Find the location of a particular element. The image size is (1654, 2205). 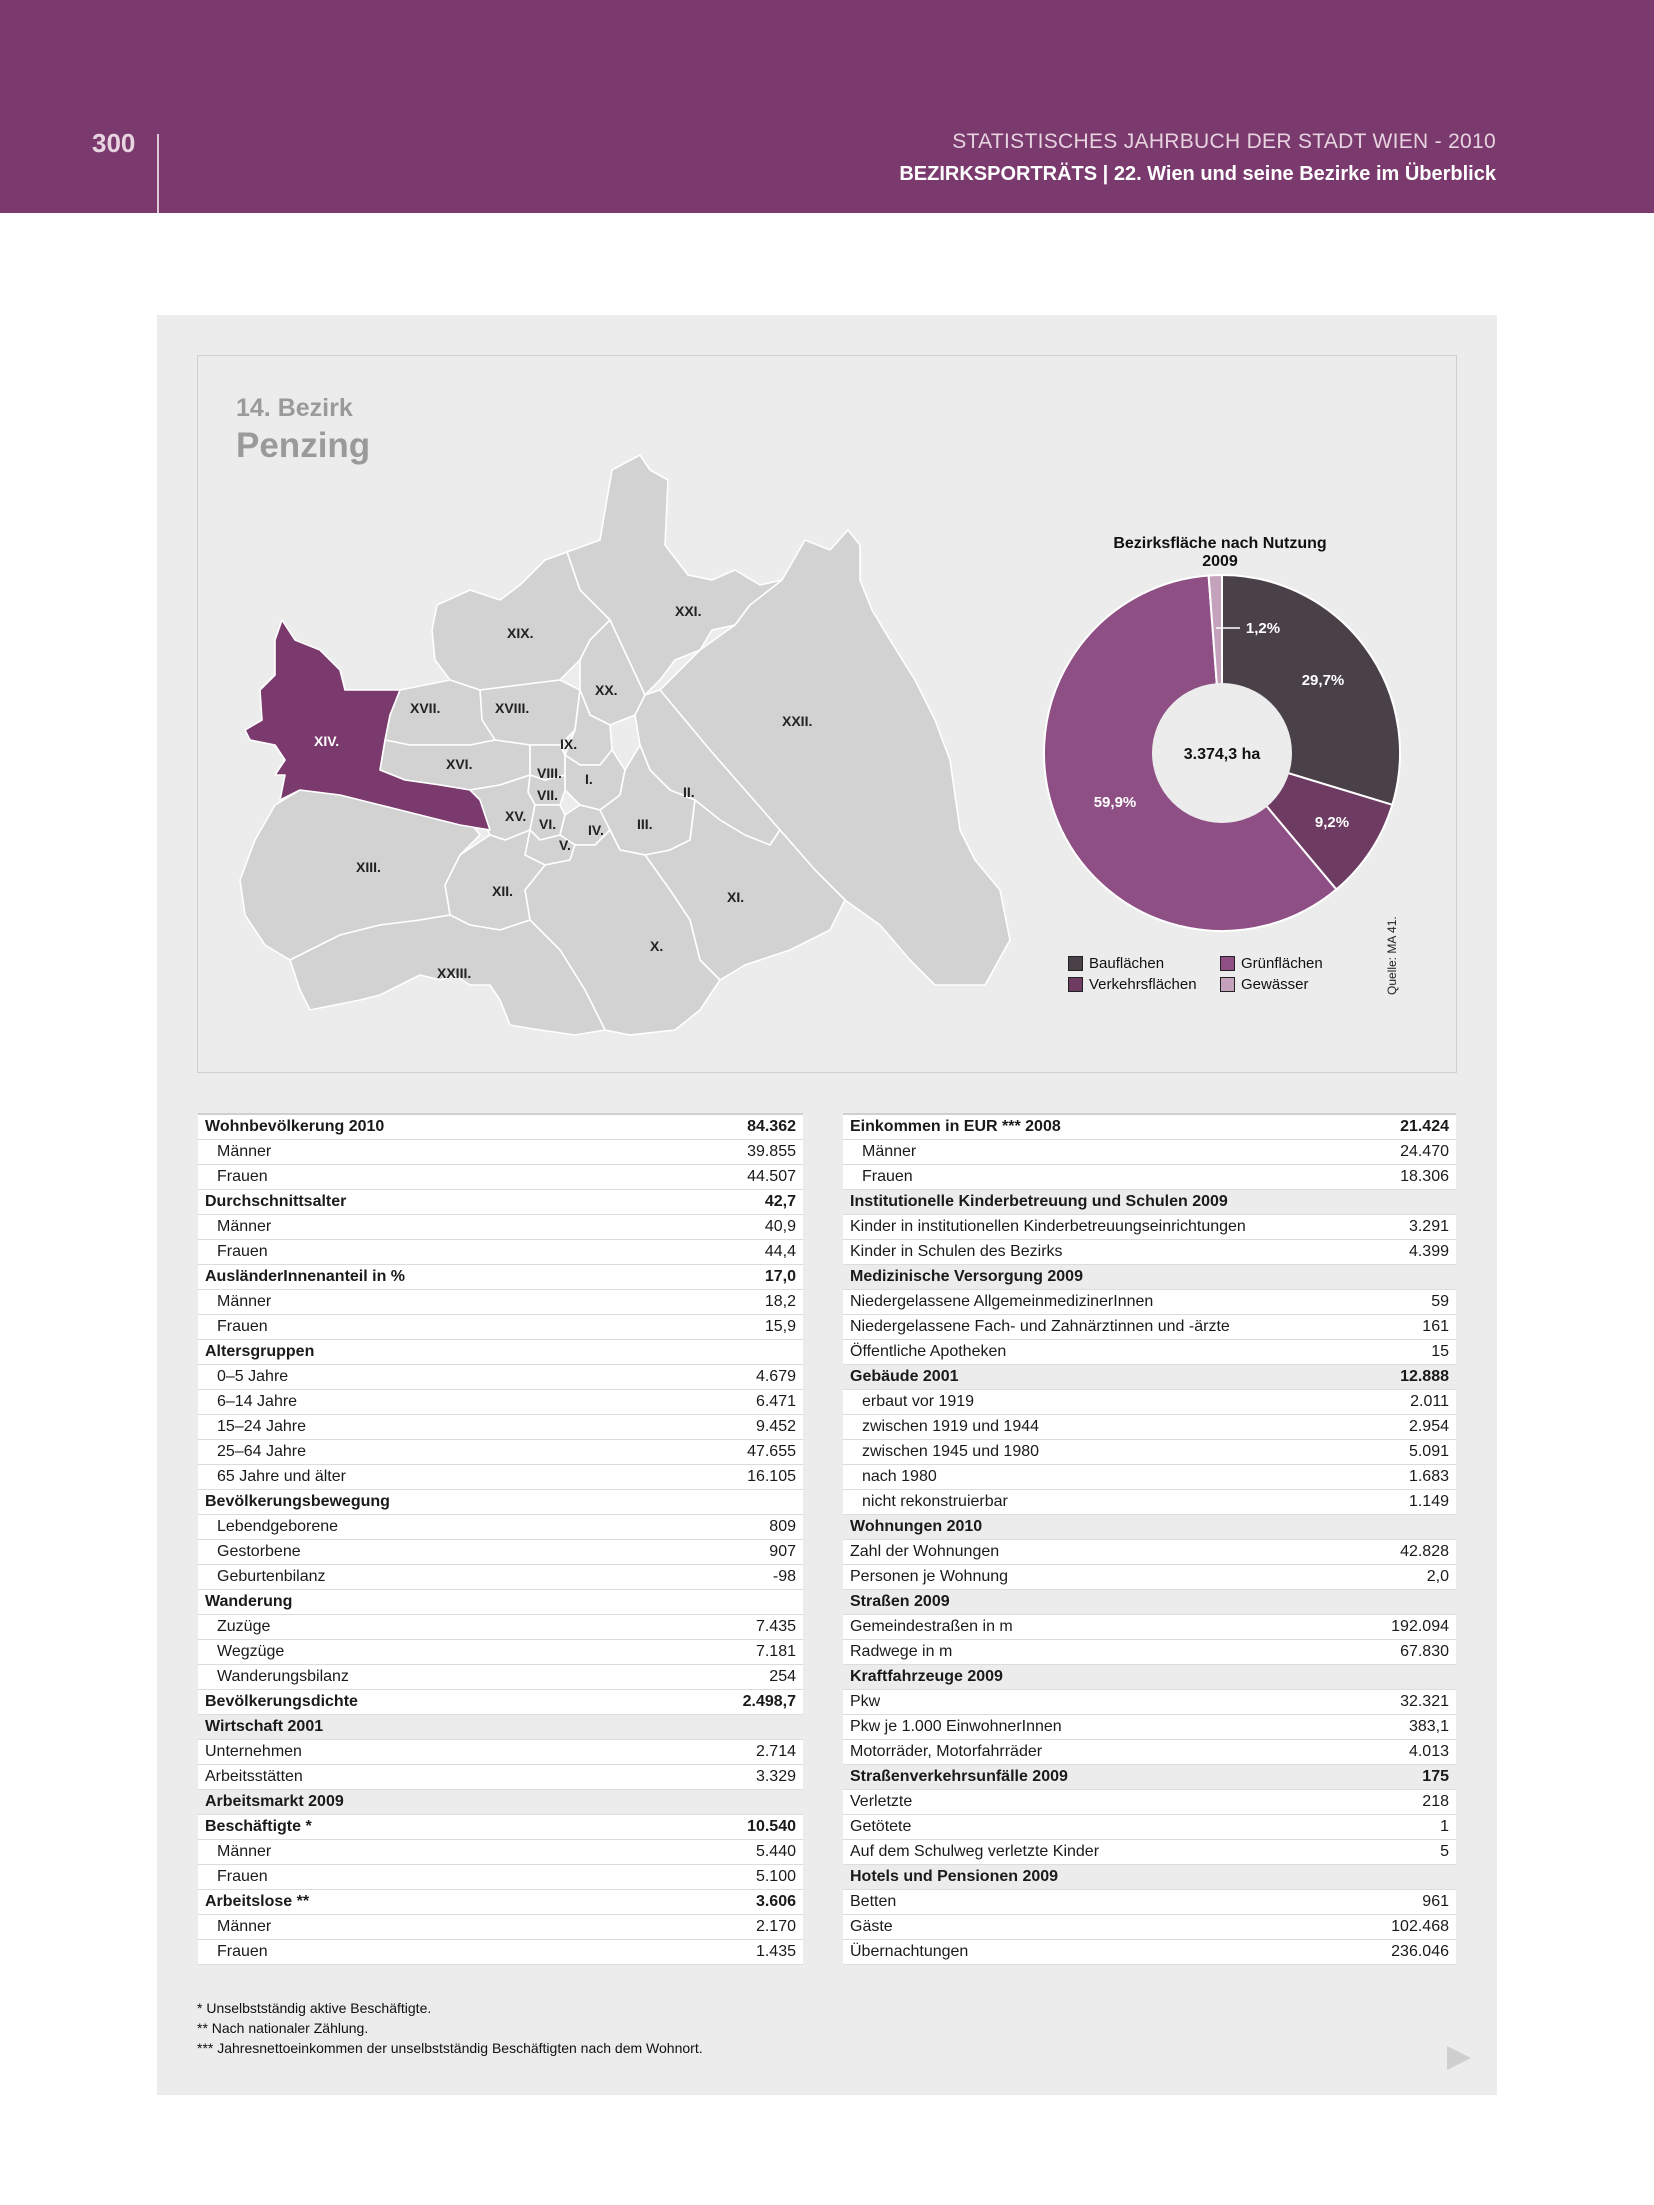

right-row-label: Personen je Wohnung is located at coordinates (1104, 1577).